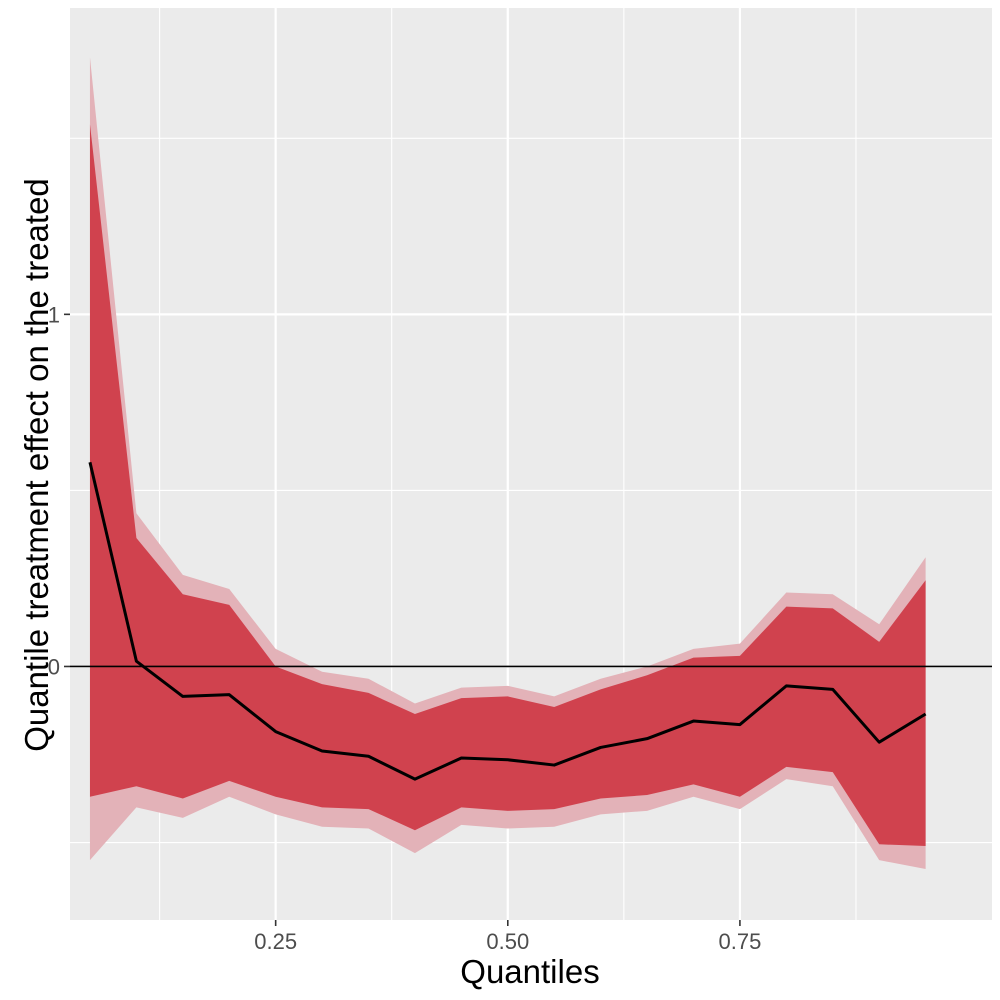 The width and height of the screenshot is (1000, 1000). I want to click on x-axis: 0.25 0.50 0.75, so click(507, 937).